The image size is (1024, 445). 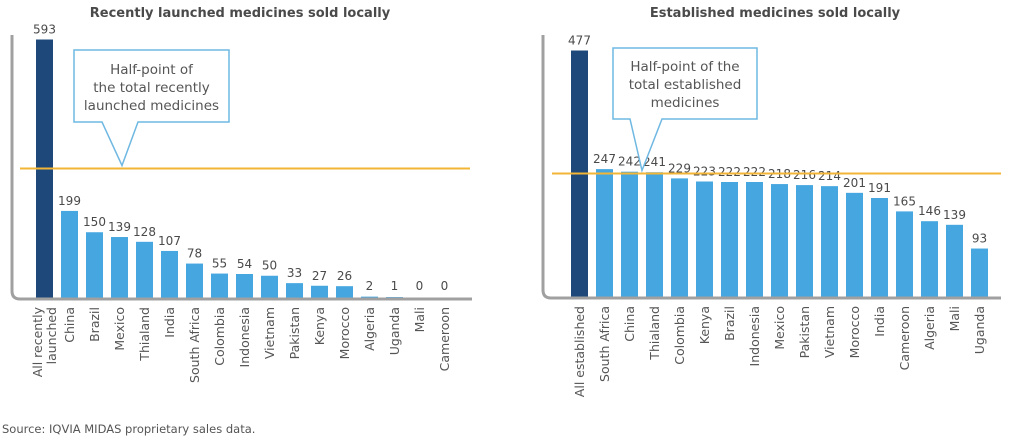 What do you see at coordinates (344, 276) in the screenshot?
I see `value-label: 26` at bounding box center [344, 276].